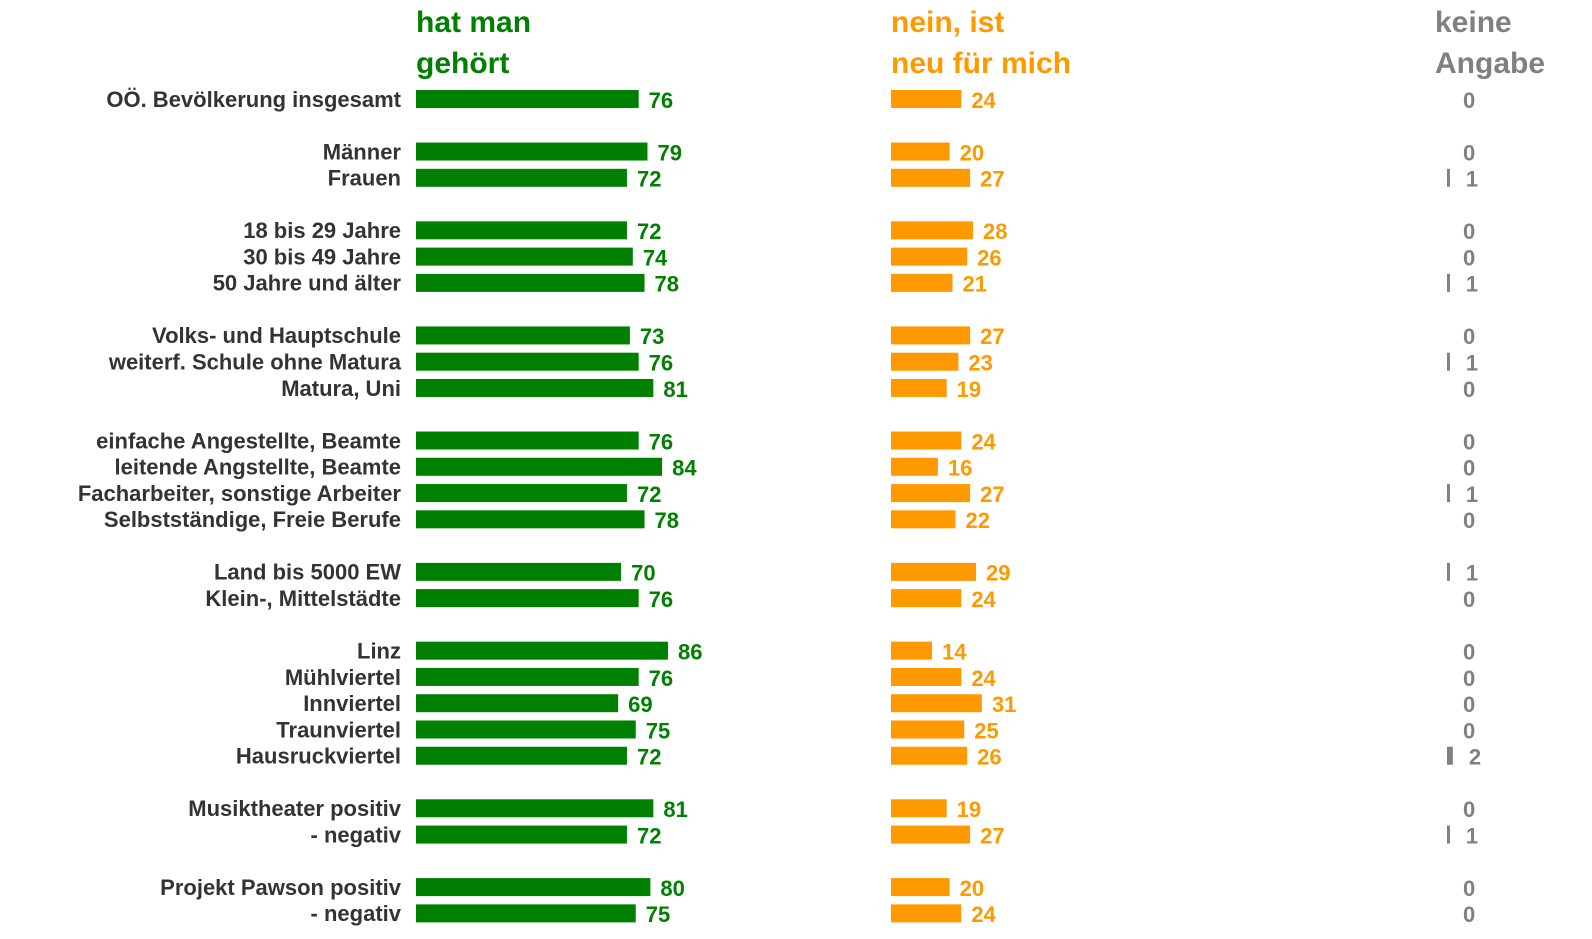 The height and width of the screenshot is (939, 1592). What do you see at coordinates (318, 756) in the screenshot?
I see `category-label: Hausruckviertel` at bounding box center [318, 756].